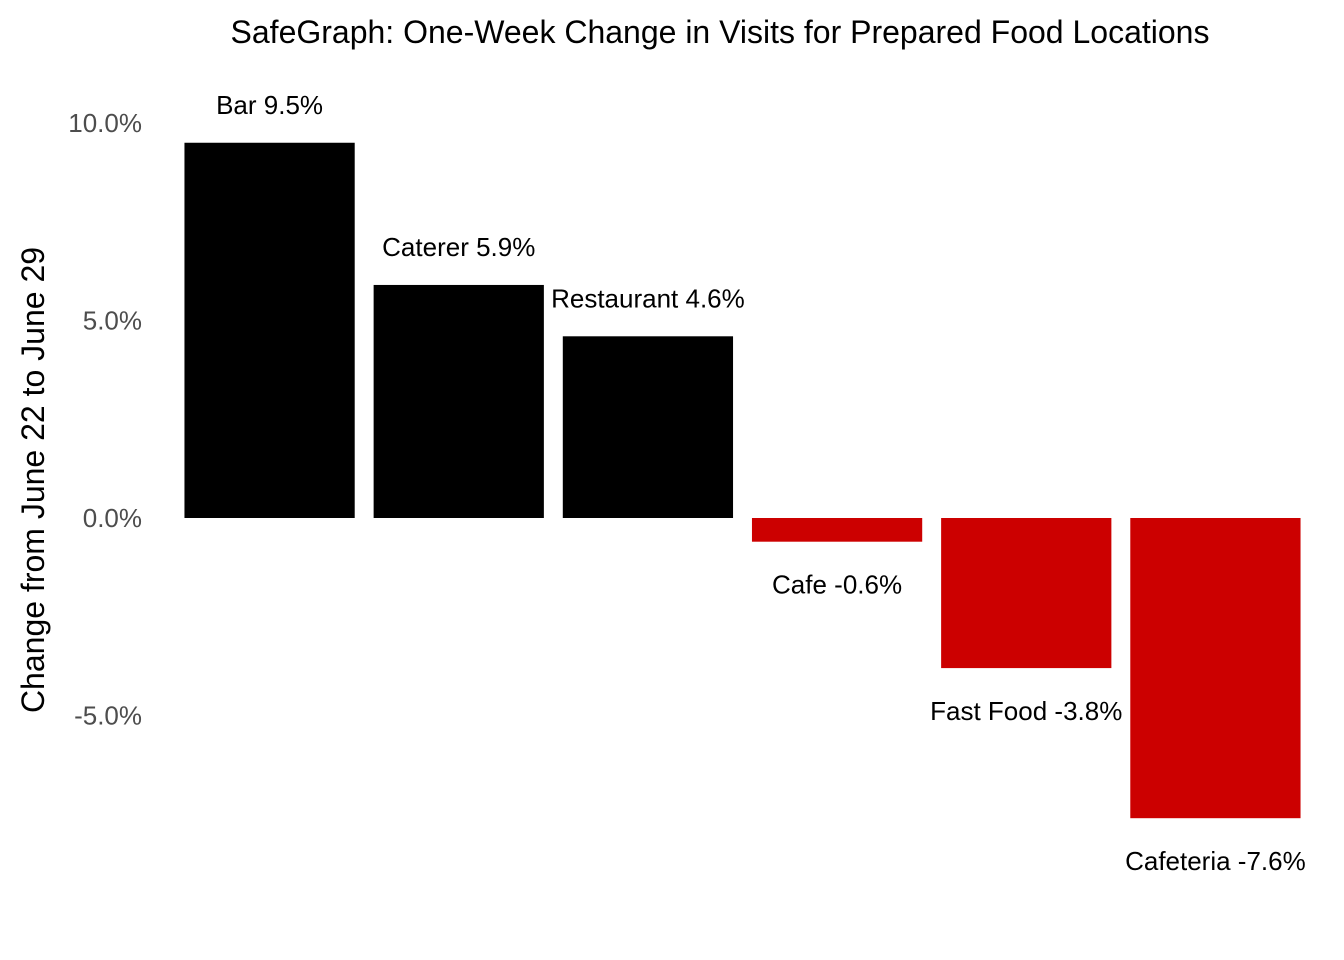 Image resolution: width=1344 pixels, height=960 pixels. I want to click on data-label: Restaurant 4.6%, so click(648, 298).